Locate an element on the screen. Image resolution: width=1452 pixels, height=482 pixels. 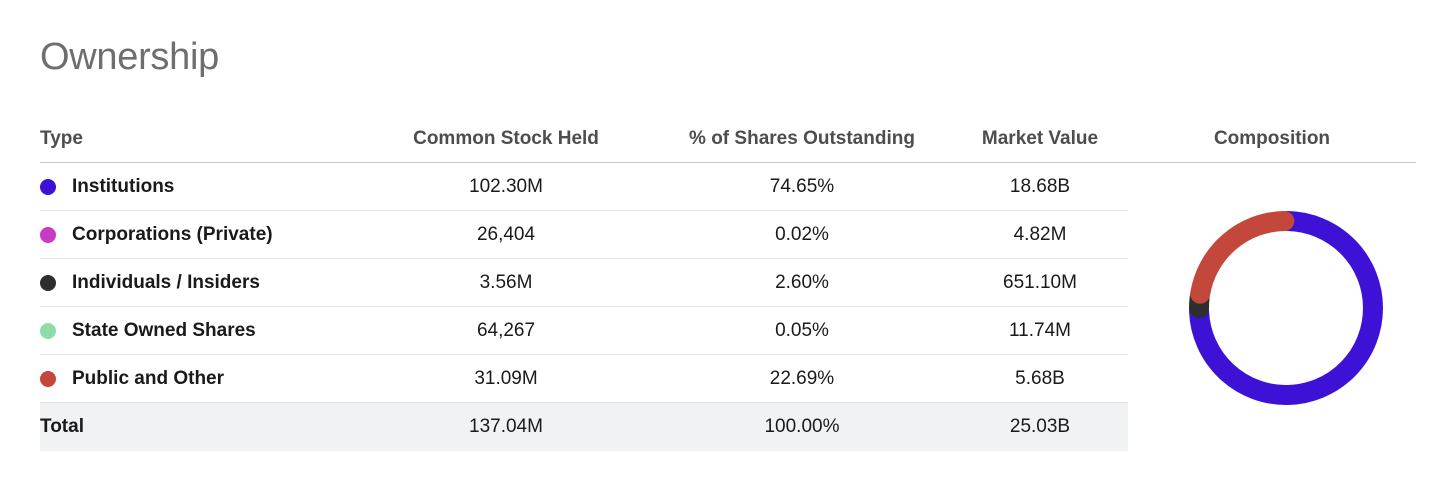
legend-dot-corporations is located at coordinates (48, 234).